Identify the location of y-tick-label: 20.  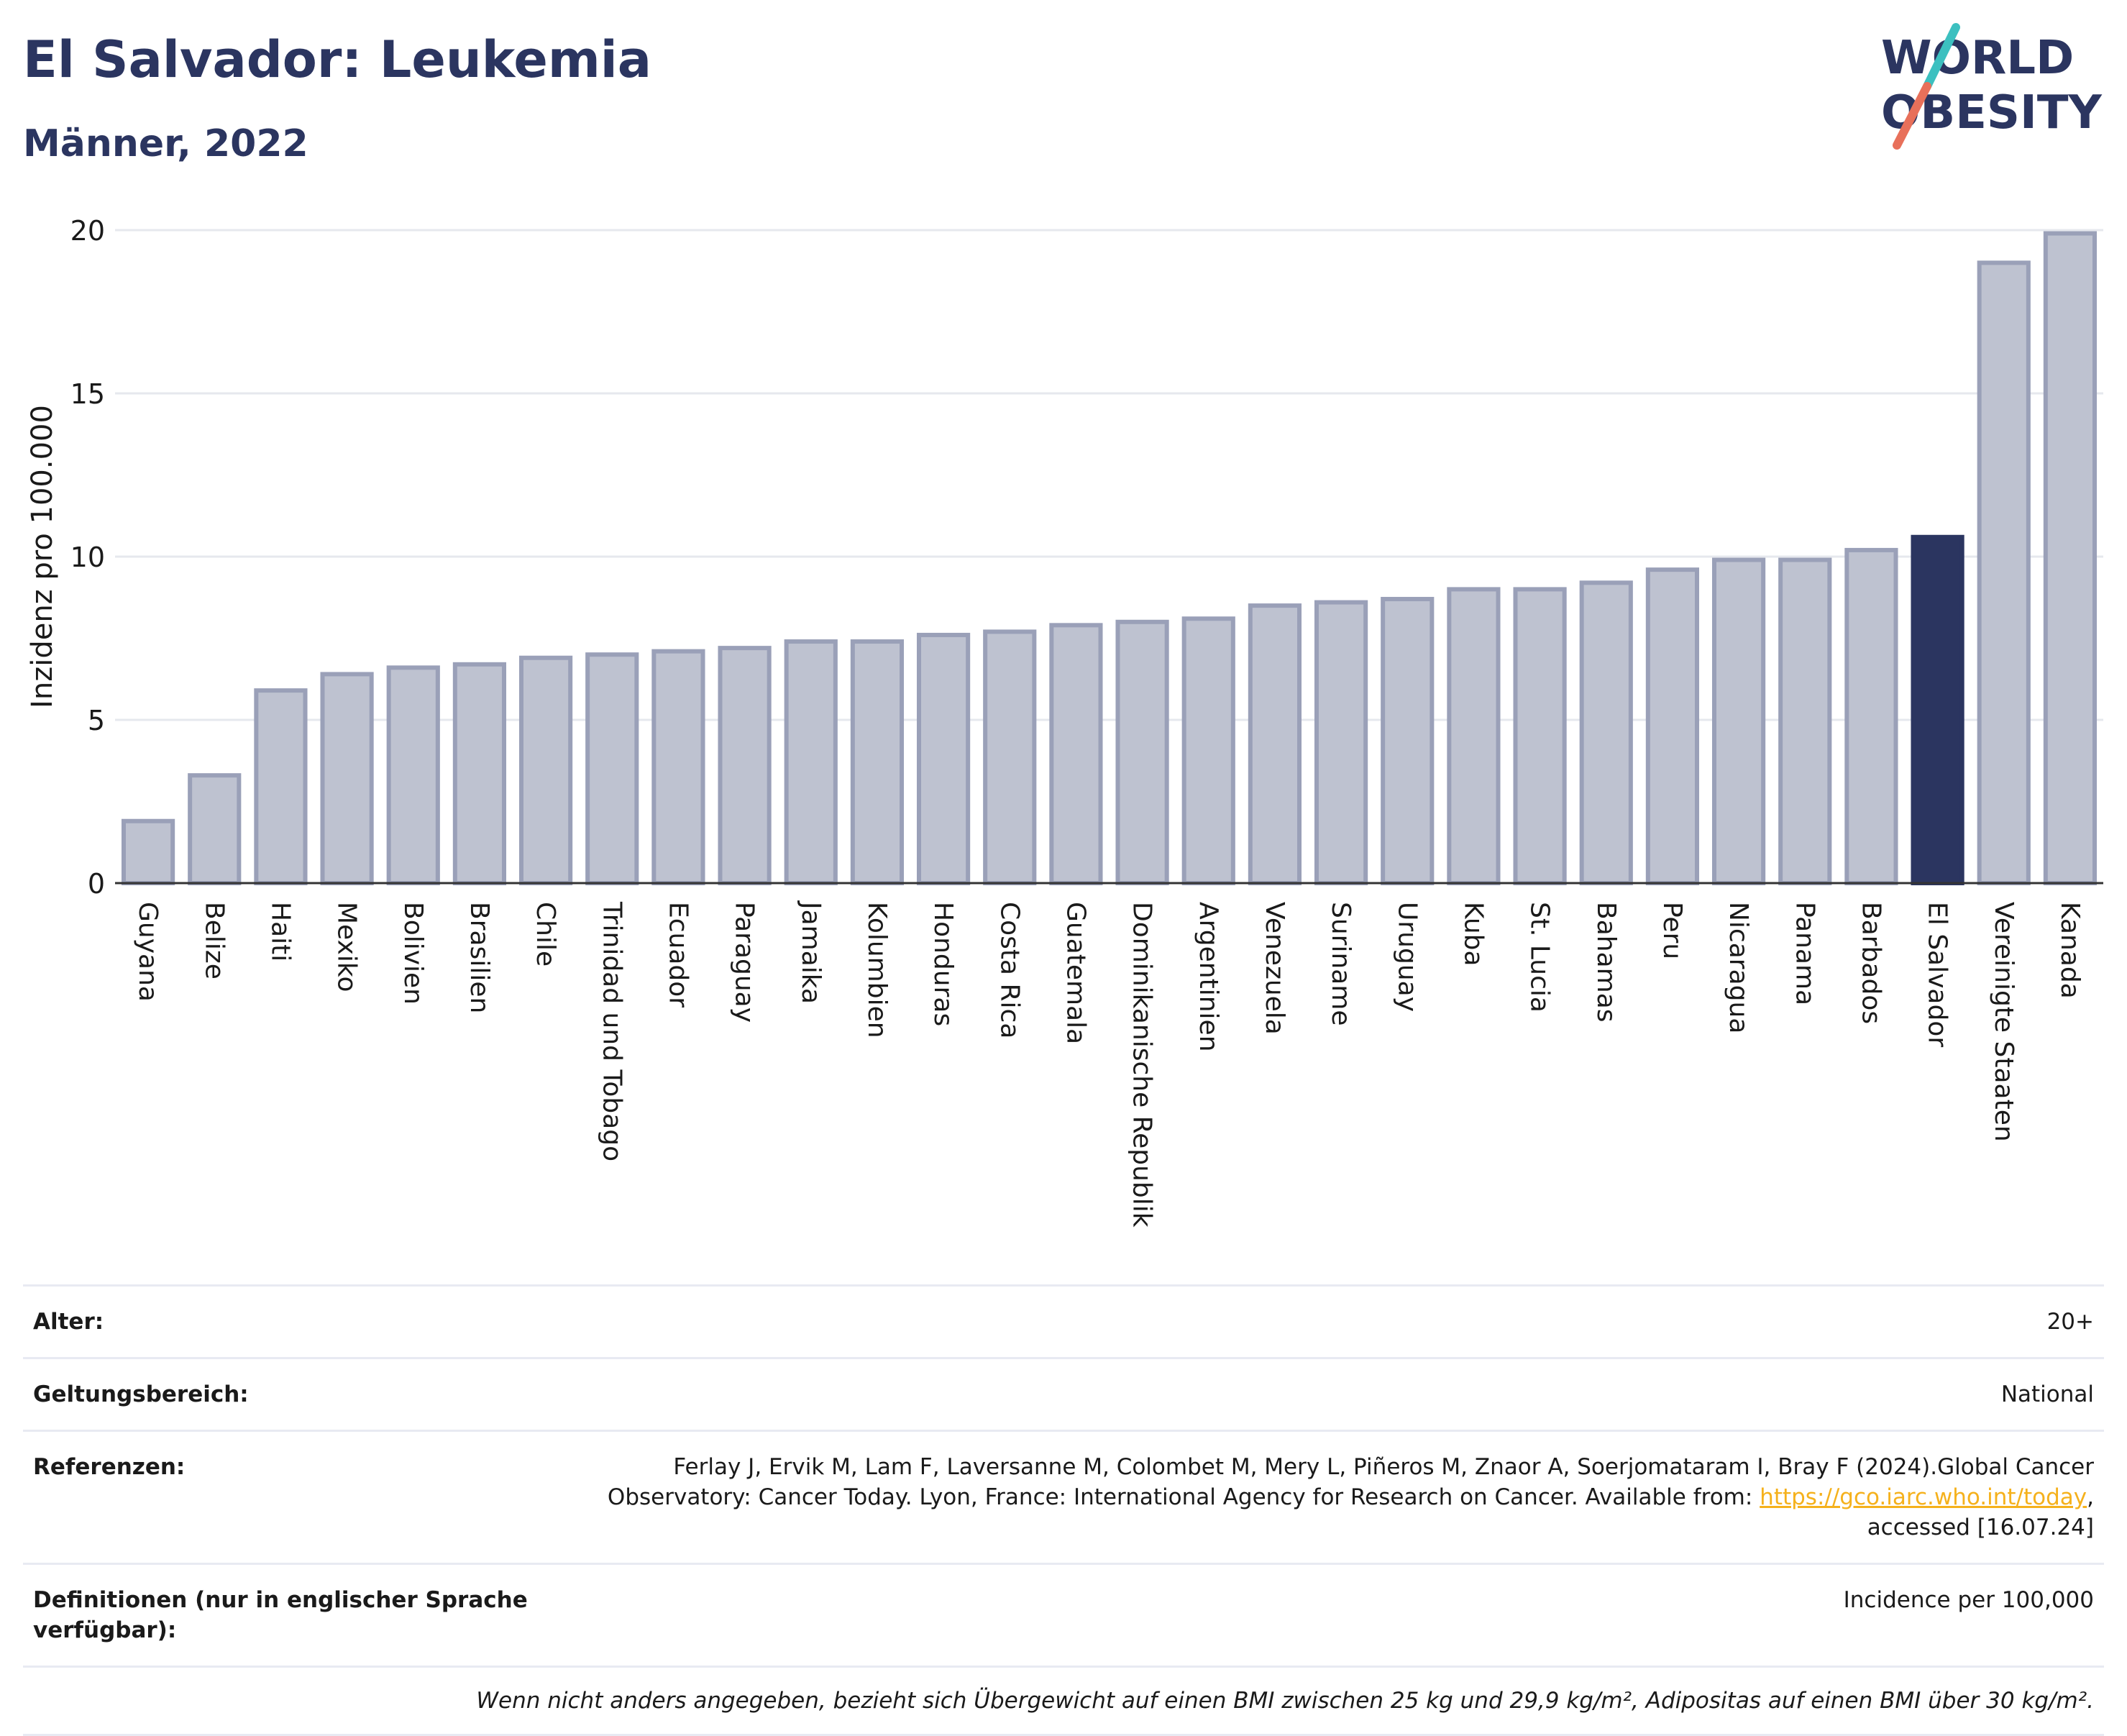
(87, 231).